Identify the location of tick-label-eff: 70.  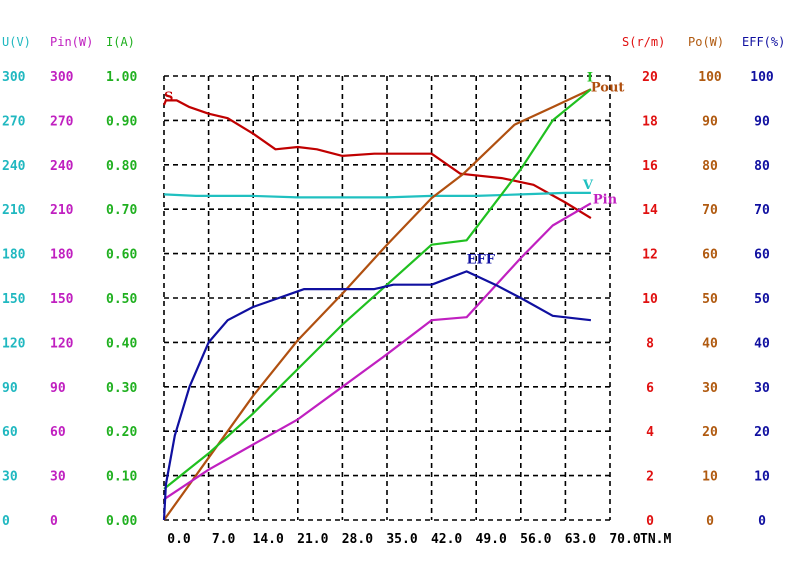
(762, 210).